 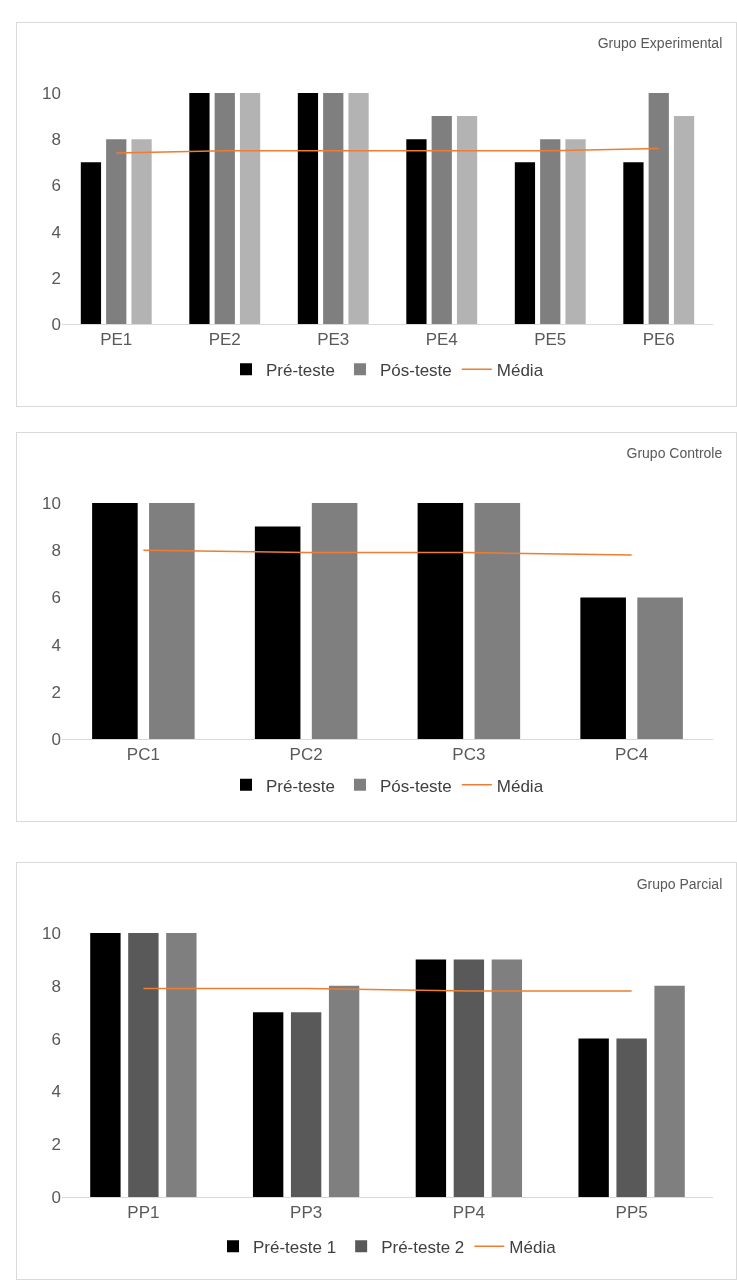 What do you see at coordinates (423, 1247) in the screenshot?
I see `legend-label: Pré-teste 2` at bounding box center [423, 1247].